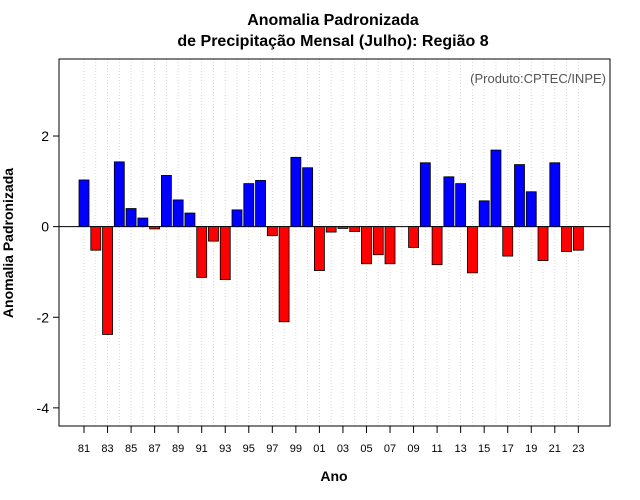  I want to click on x-tick-label: 87, so click(154, 449).